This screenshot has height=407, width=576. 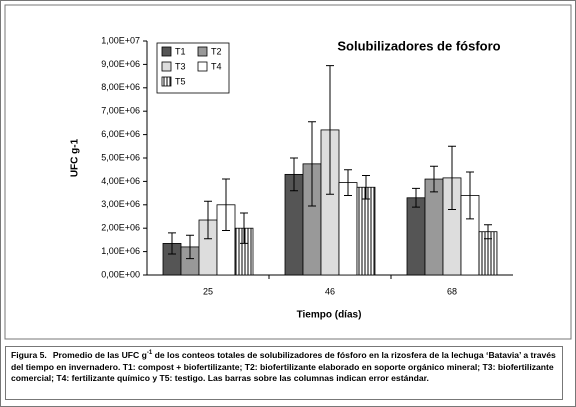 What do you see at coordinates (418, 45) in the screenshot?
I see `chart-title: Solubilizadores de fósforo` at bounding box center [418, 45].